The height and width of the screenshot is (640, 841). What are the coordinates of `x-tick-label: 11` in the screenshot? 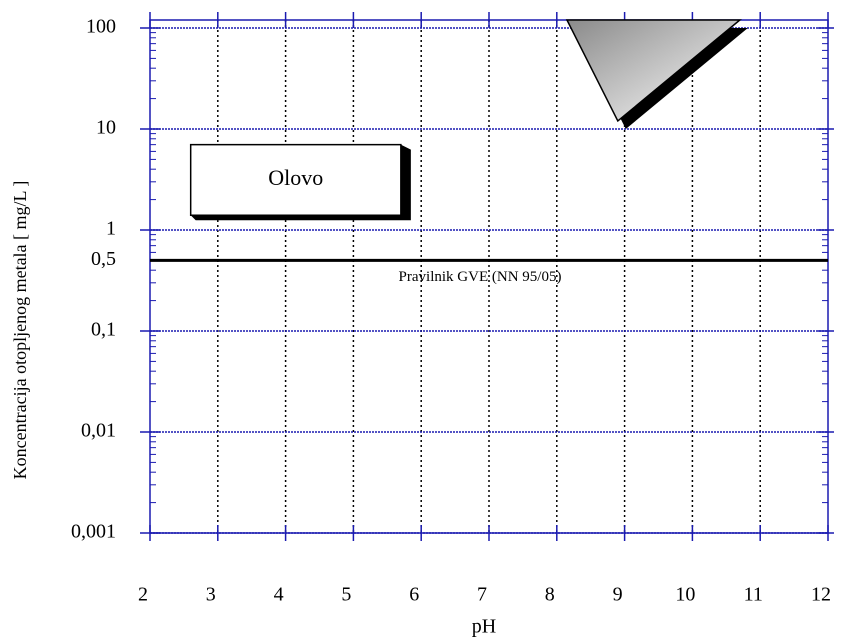 It's located at (753, 595).